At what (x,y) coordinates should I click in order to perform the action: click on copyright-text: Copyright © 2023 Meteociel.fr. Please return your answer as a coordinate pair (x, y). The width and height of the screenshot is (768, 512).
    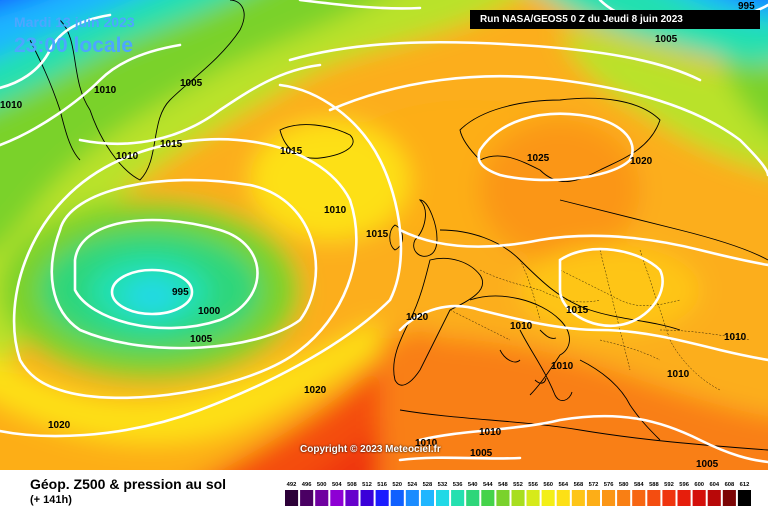
    Looking at the image, I should click on (370, 449).